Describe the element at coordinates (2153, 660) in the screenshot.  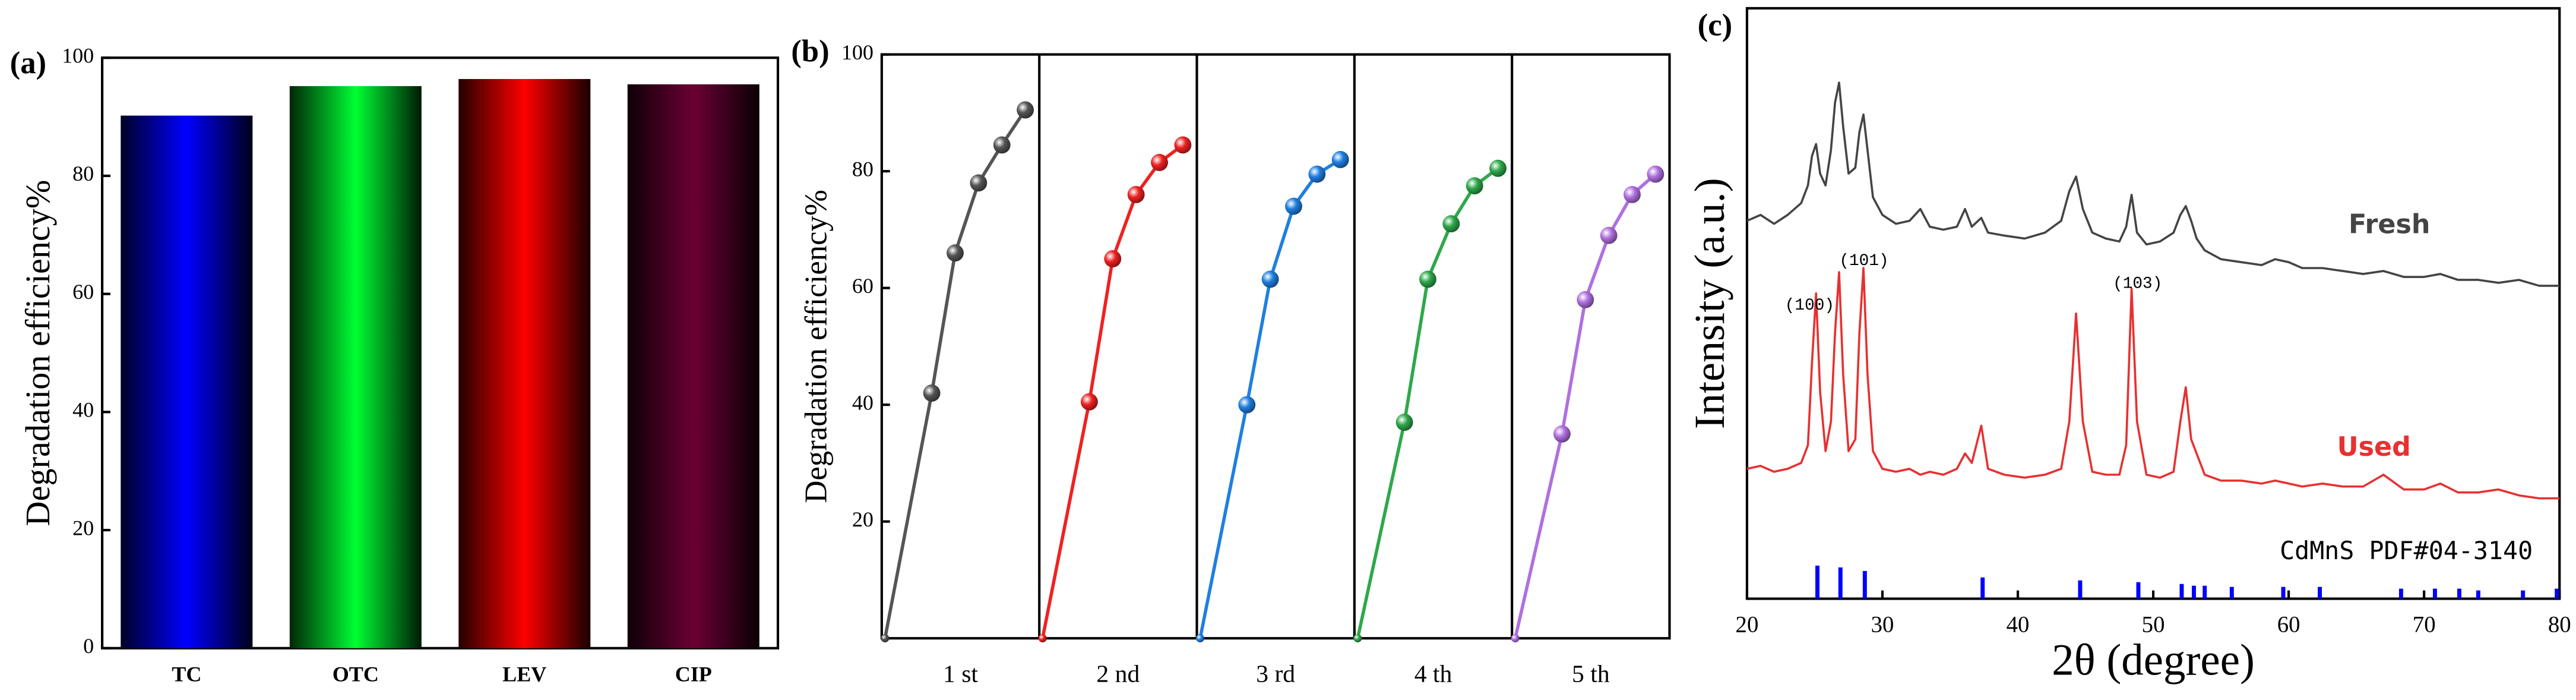
I see `x-axis-title: 2θ (degree)` at that location.